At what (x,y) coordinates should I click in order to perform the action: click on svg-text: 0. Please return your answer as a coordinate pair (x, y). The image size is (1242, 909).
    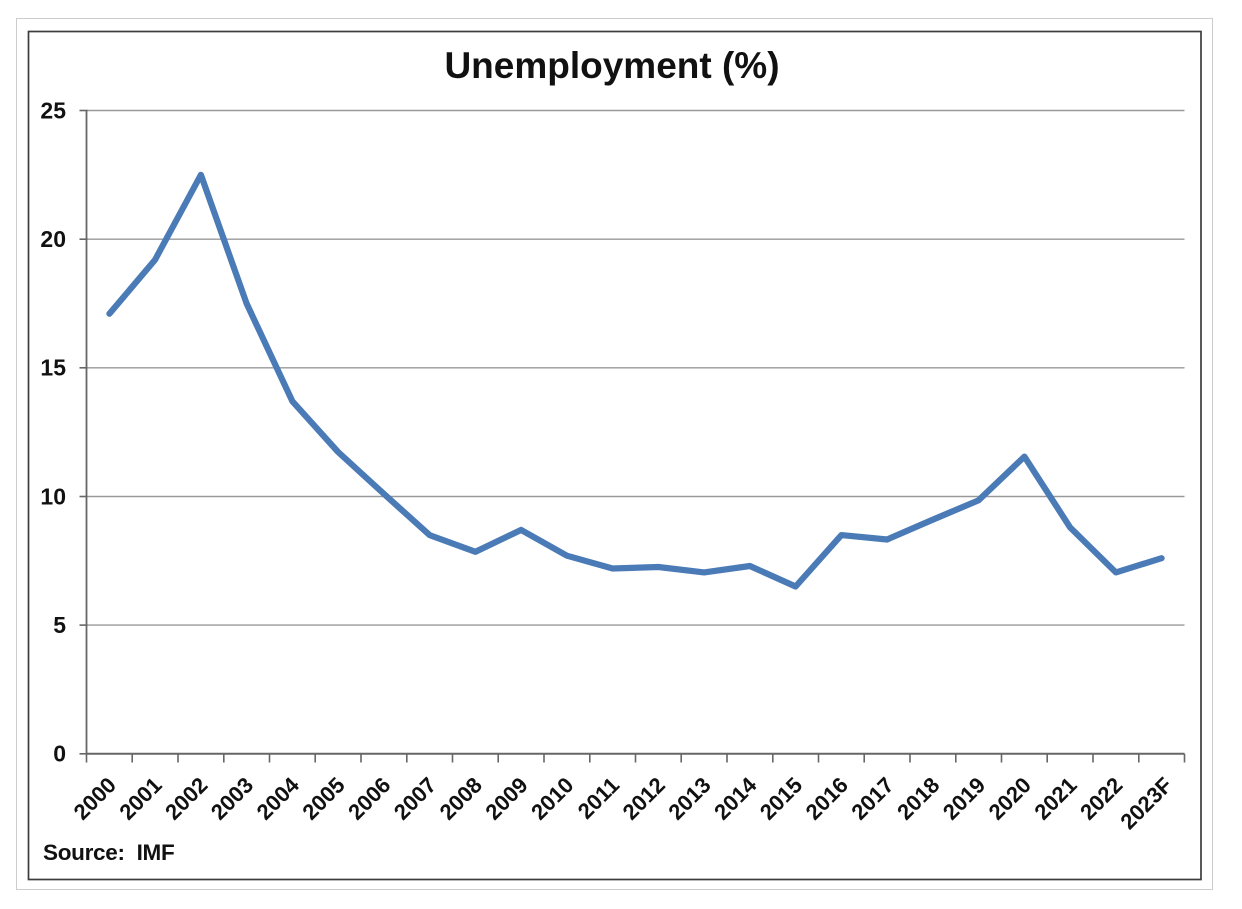
    Looking at the image, I should click on (59, 754).